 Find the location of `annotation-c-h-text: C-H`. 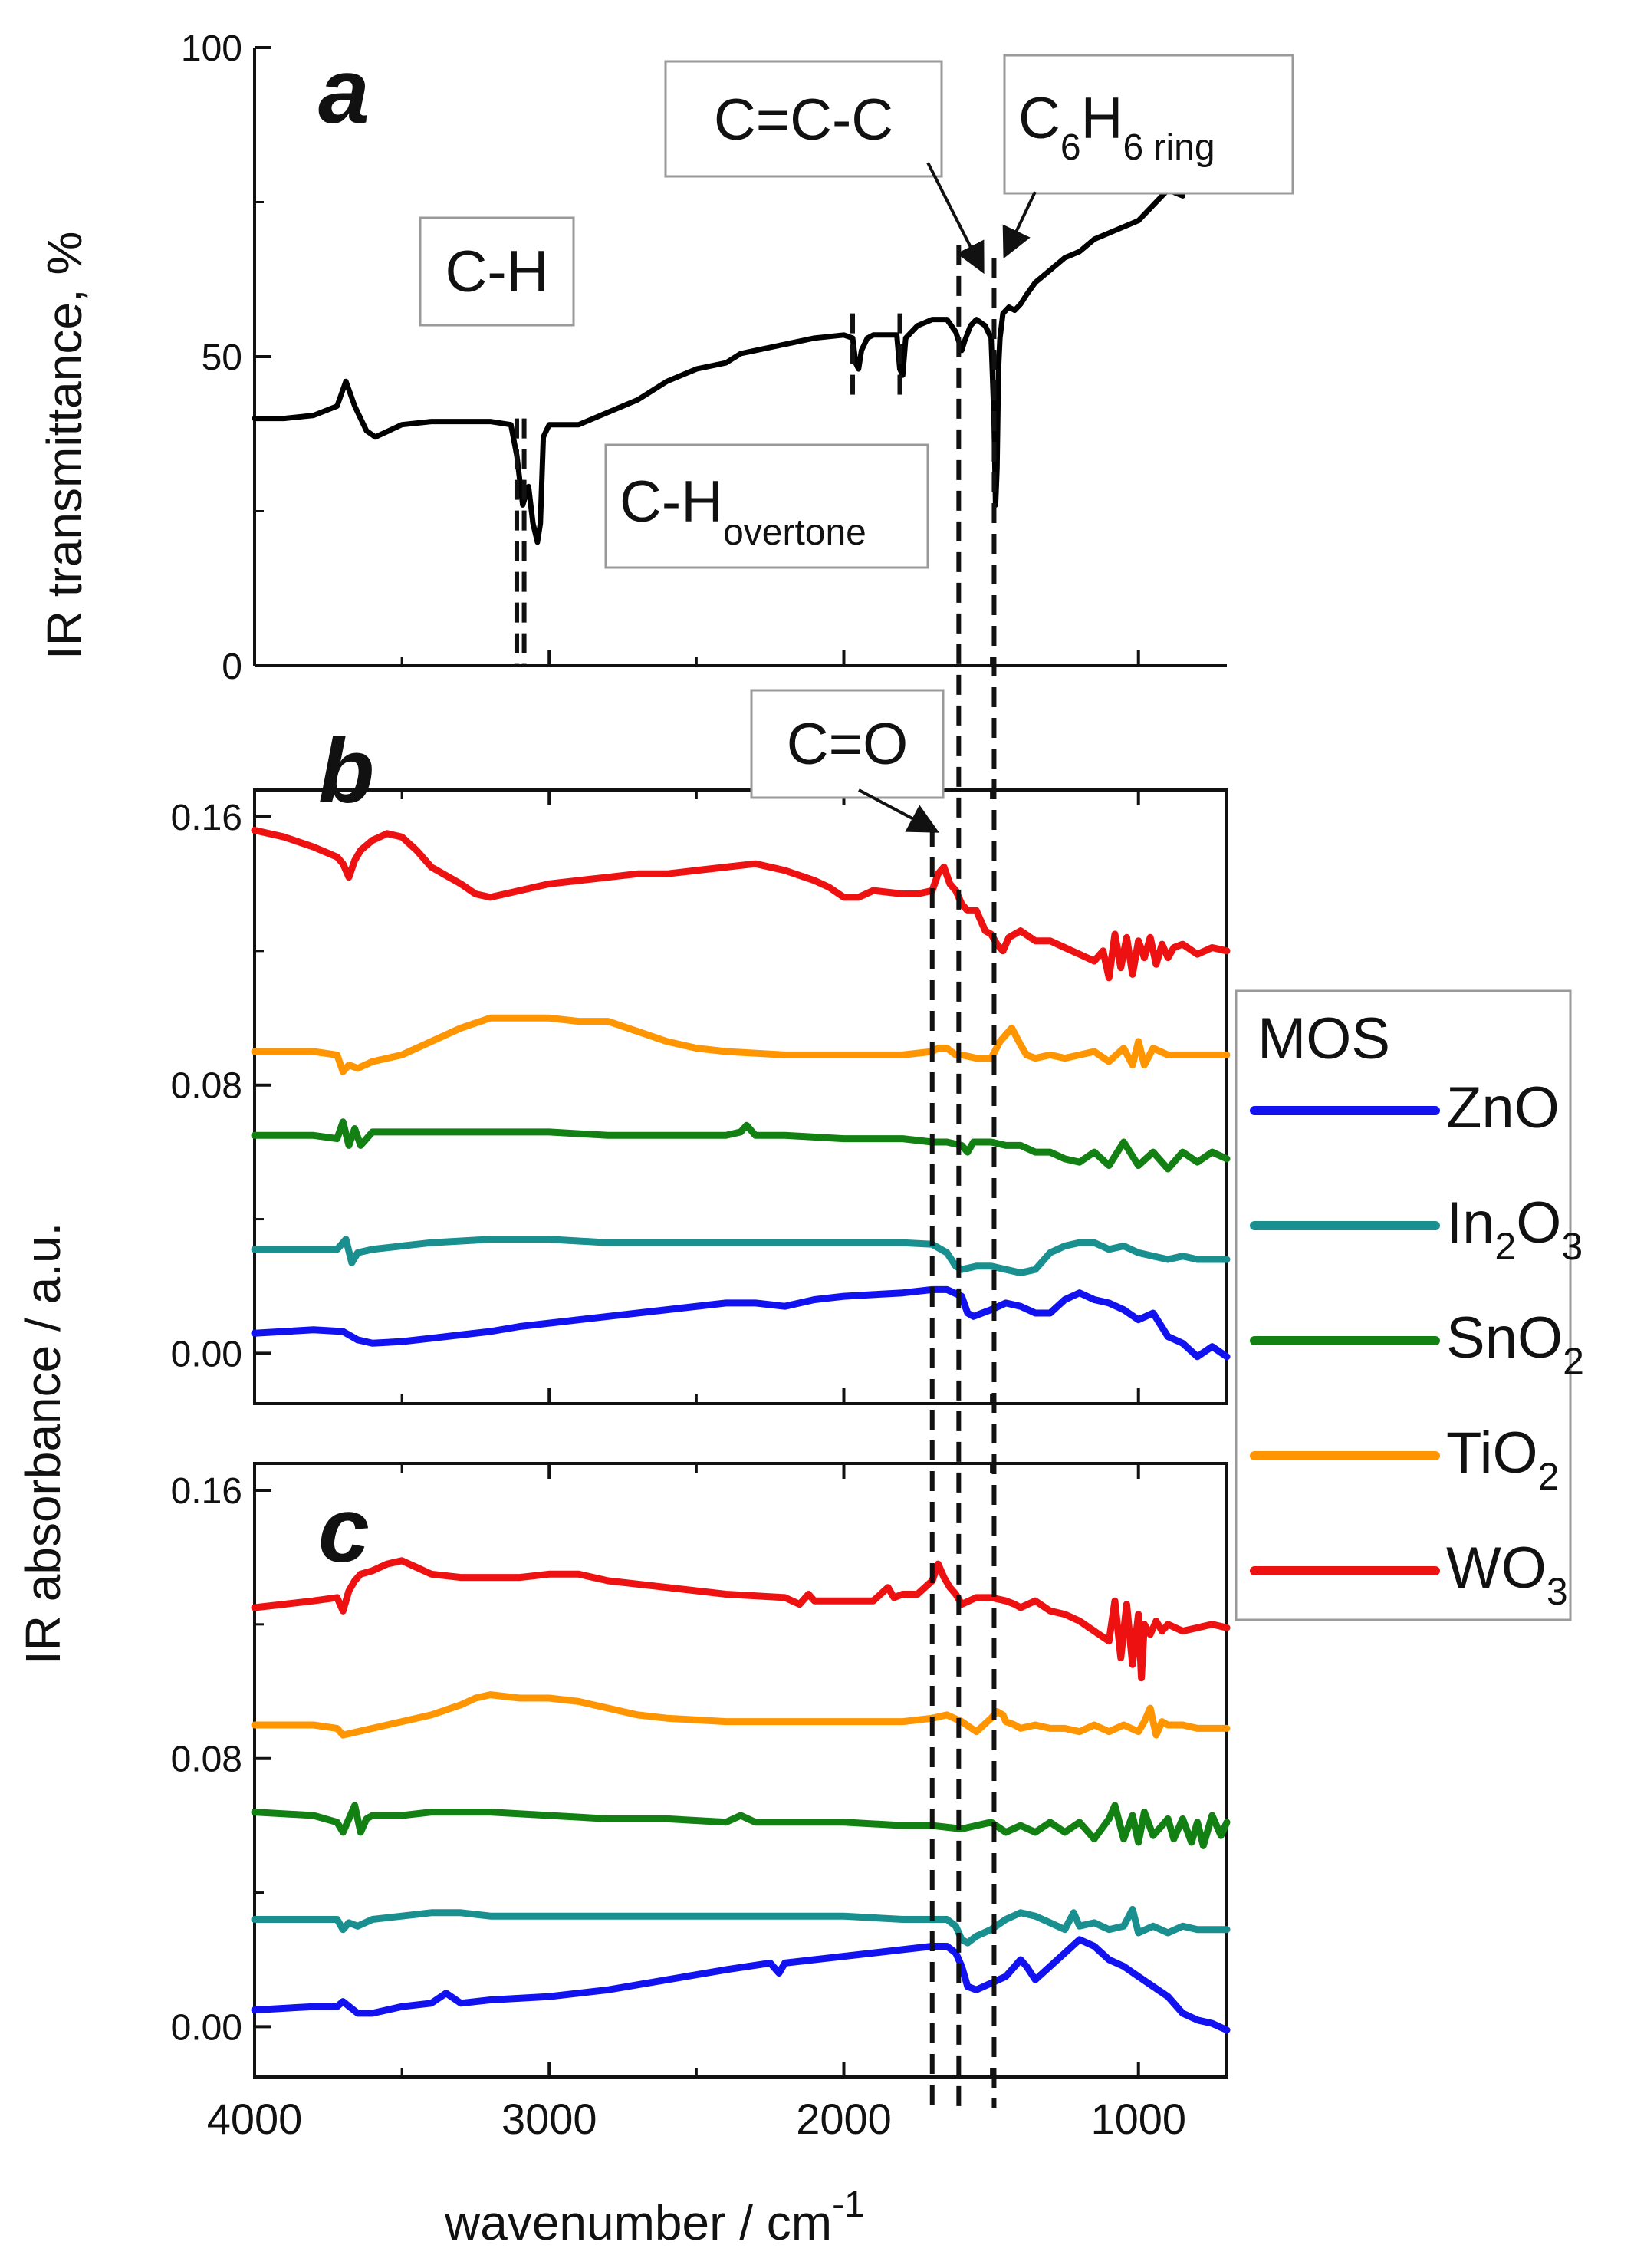

annotation-c-h-text: C-H is located at coordinates (497, 271).